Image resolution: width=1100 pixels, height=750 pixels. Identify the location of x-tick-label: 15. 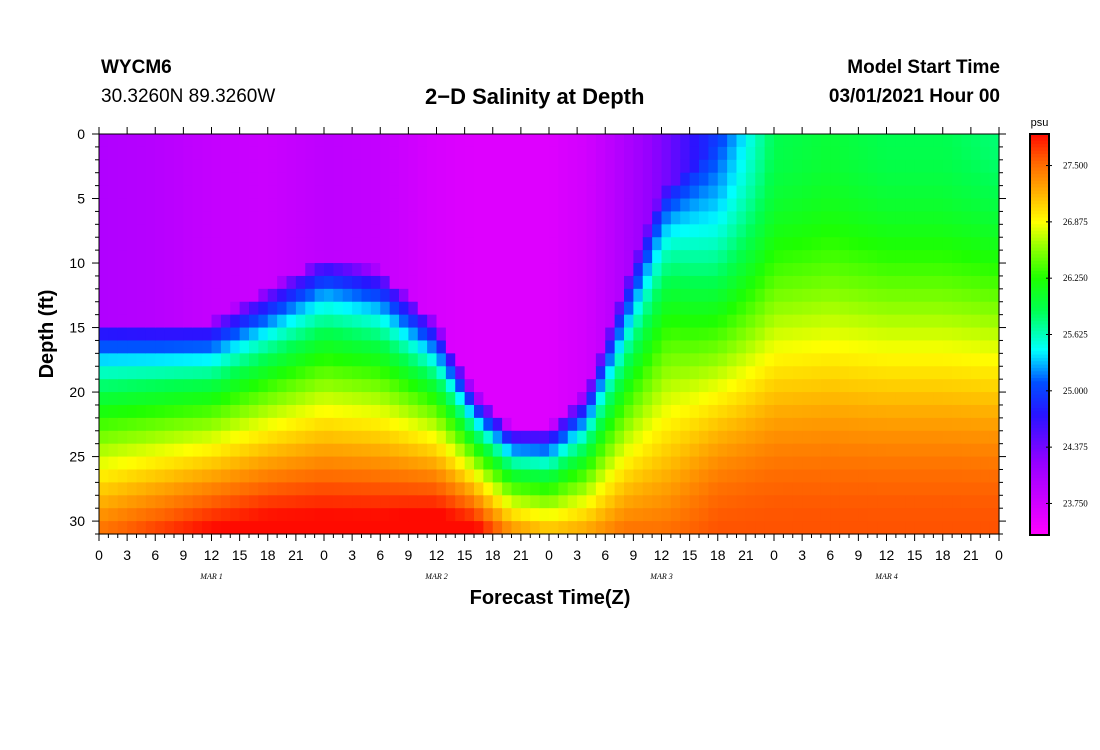
(240, 555).